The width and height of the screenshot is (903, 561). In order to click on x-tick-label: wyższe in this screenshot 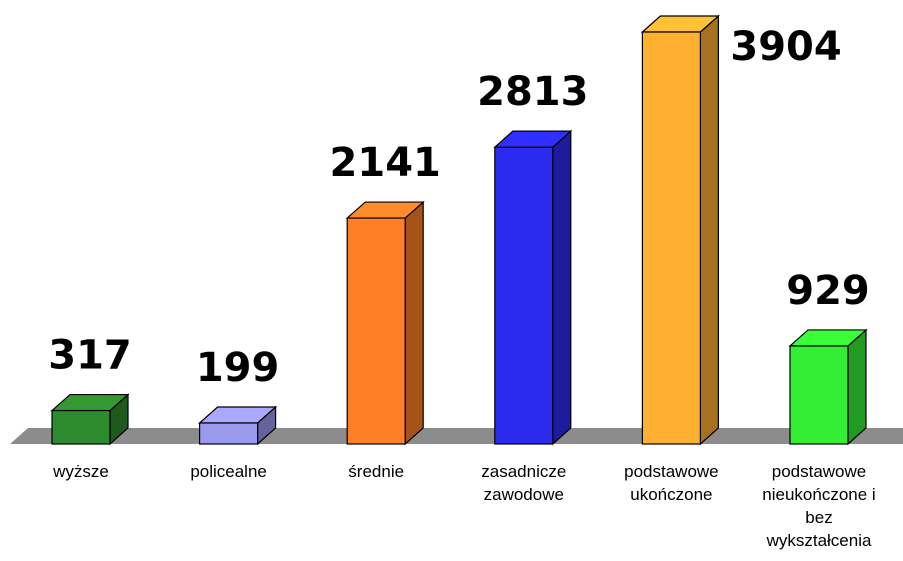, I will do `click(81, 471)`.